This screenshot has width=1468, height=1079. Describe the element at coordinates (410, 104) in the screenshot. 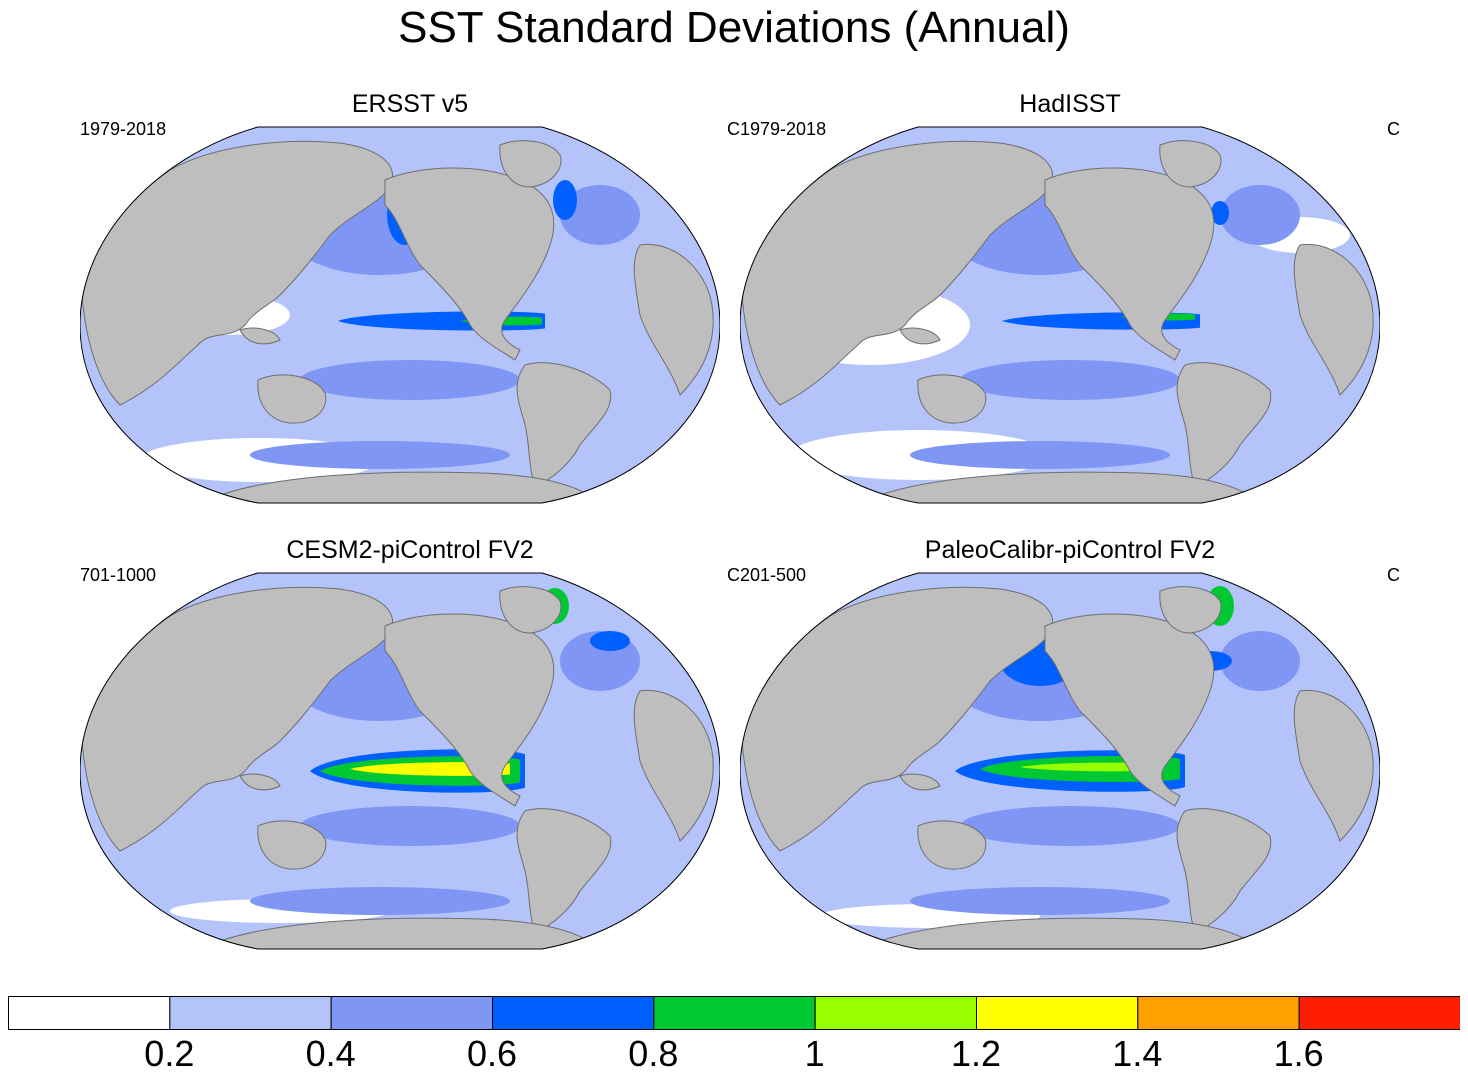

I see `panel-title: ERSST v5` at that location.